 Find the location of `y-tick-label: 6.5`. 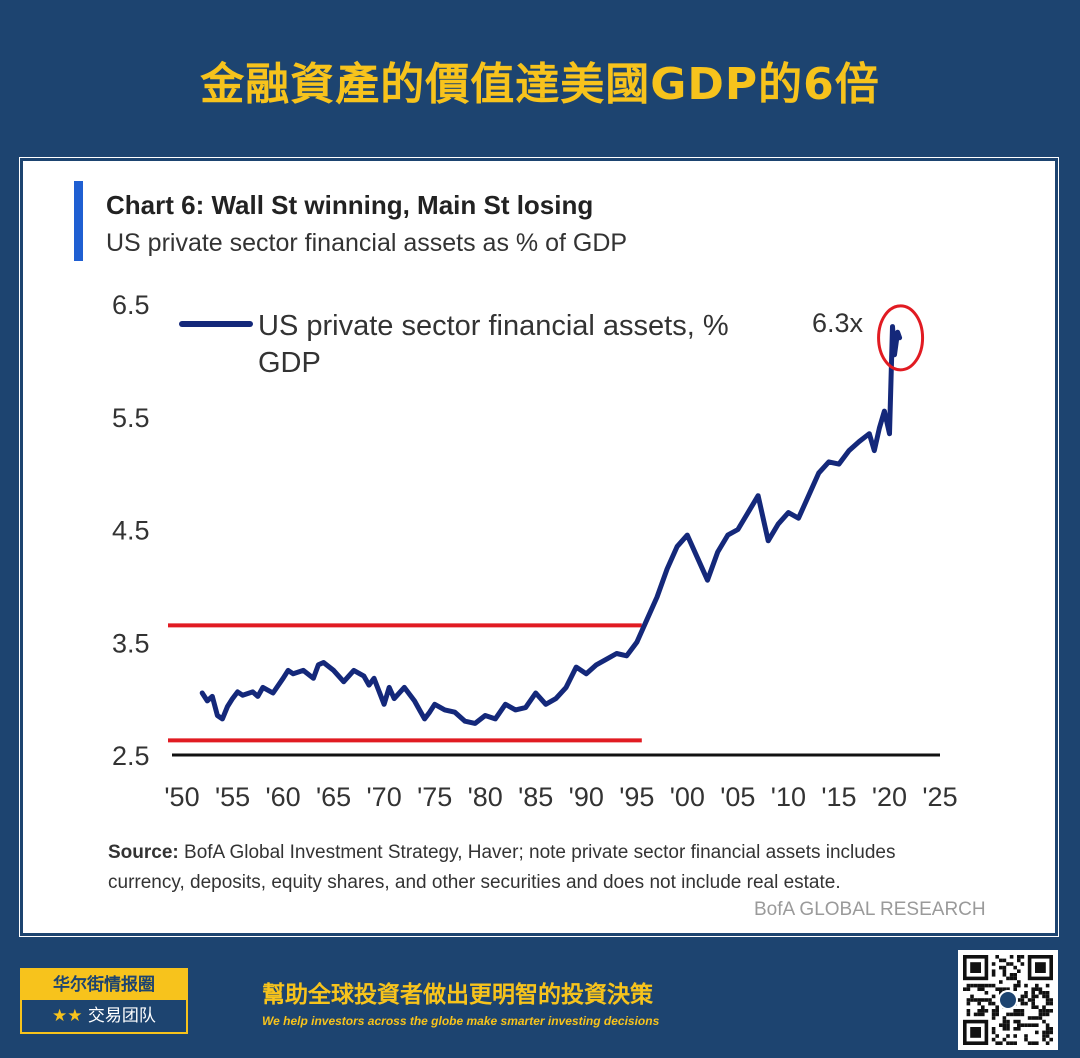

y-tick-label: 6.5 is located at coordinates (131, 305).